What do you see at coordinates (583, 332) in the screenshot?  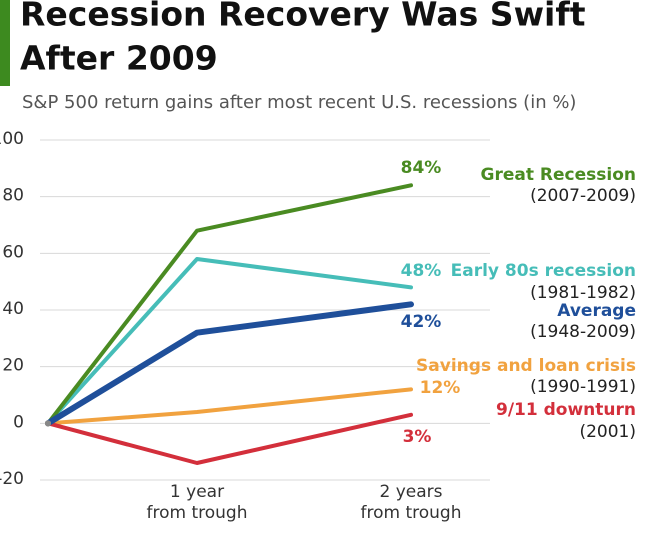 I see `legend-period: (1948-2009)` at bounding box center [583, 332].